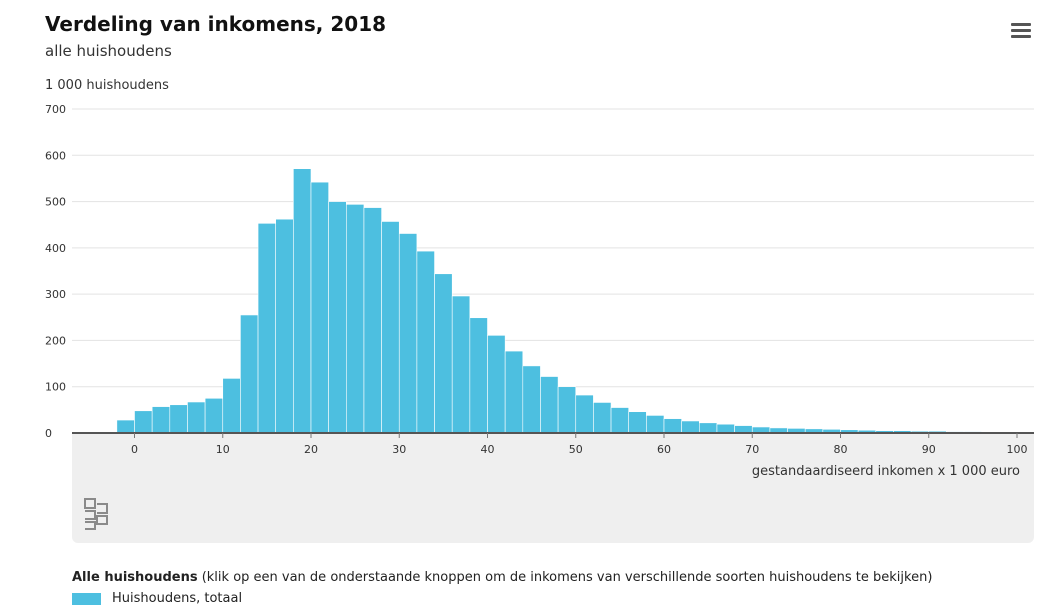 This screenshot has height=615, width=1064. What do you see at coordinates (216, 24) in the screenshot?
I see `chart-title: Verdeling van inkomens, 2018` at bounding box center [216, 24].